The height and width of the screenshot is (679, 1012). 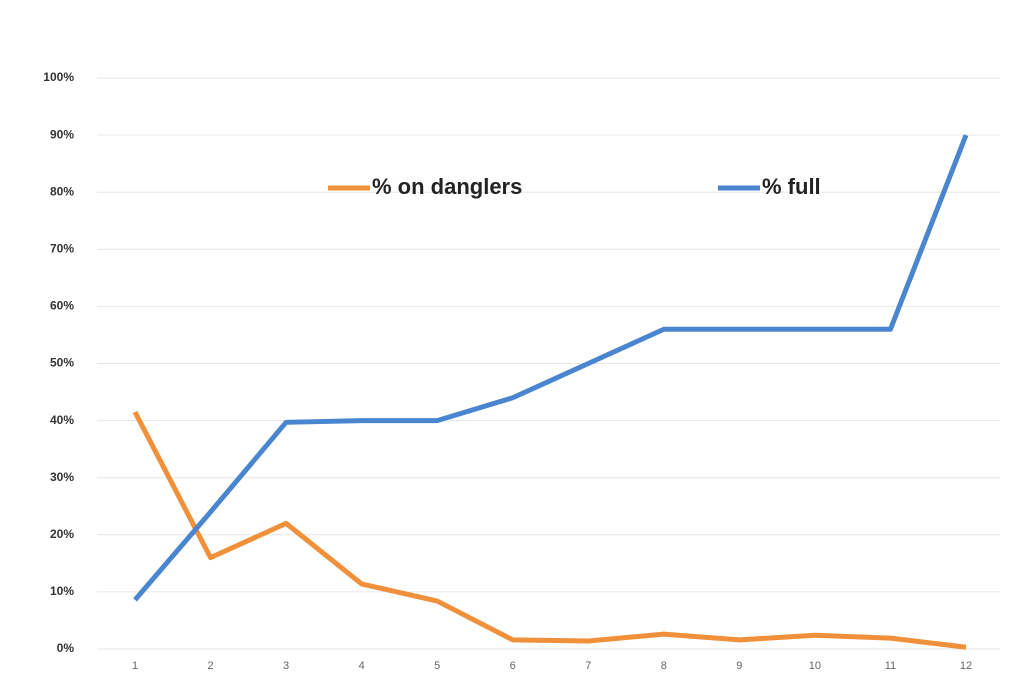 What do you see at coordinates (62, 306) in the screenshot?
I see `y-tick-label: 60%` at bounding box center [62, 306].